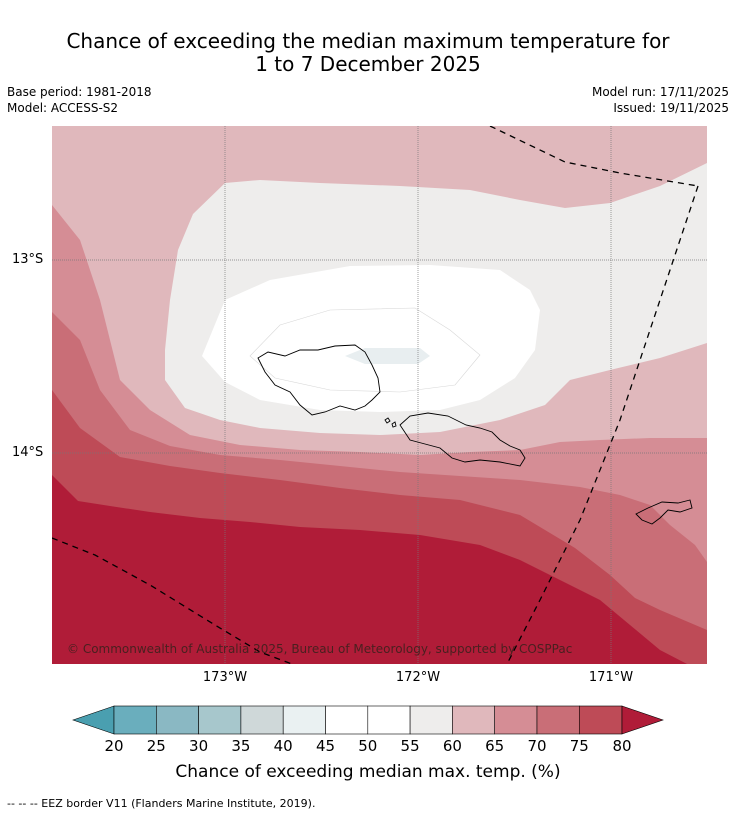 This screenshot has height=816, width=736. I want to click on island-upolu, so click(462, 439).